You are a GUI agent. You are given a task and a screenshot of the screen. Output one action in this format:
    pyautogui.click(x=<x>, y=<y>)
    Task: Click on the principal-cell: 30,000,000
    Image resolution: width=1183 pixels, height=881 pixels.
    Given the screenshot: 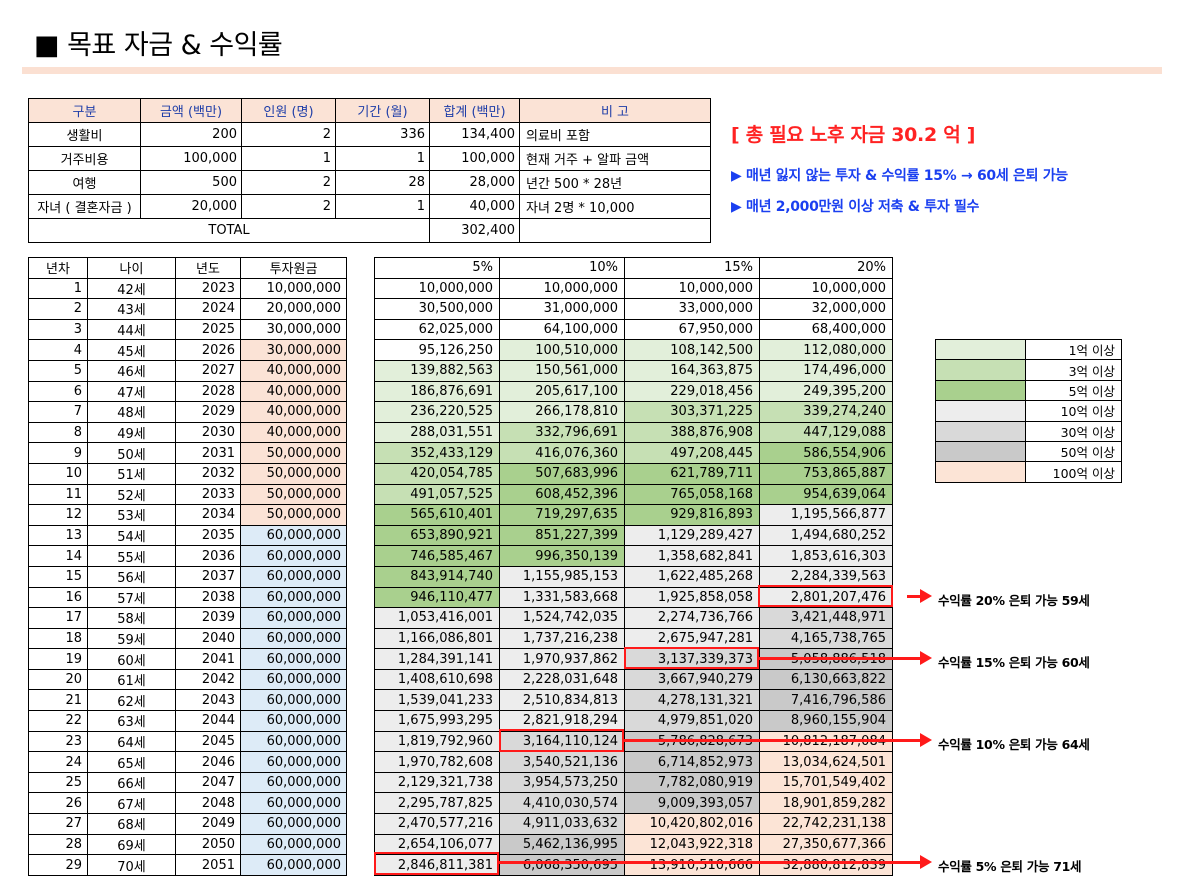 What is the action you would take?
    pyautogui.click(x=293, y=350)
    